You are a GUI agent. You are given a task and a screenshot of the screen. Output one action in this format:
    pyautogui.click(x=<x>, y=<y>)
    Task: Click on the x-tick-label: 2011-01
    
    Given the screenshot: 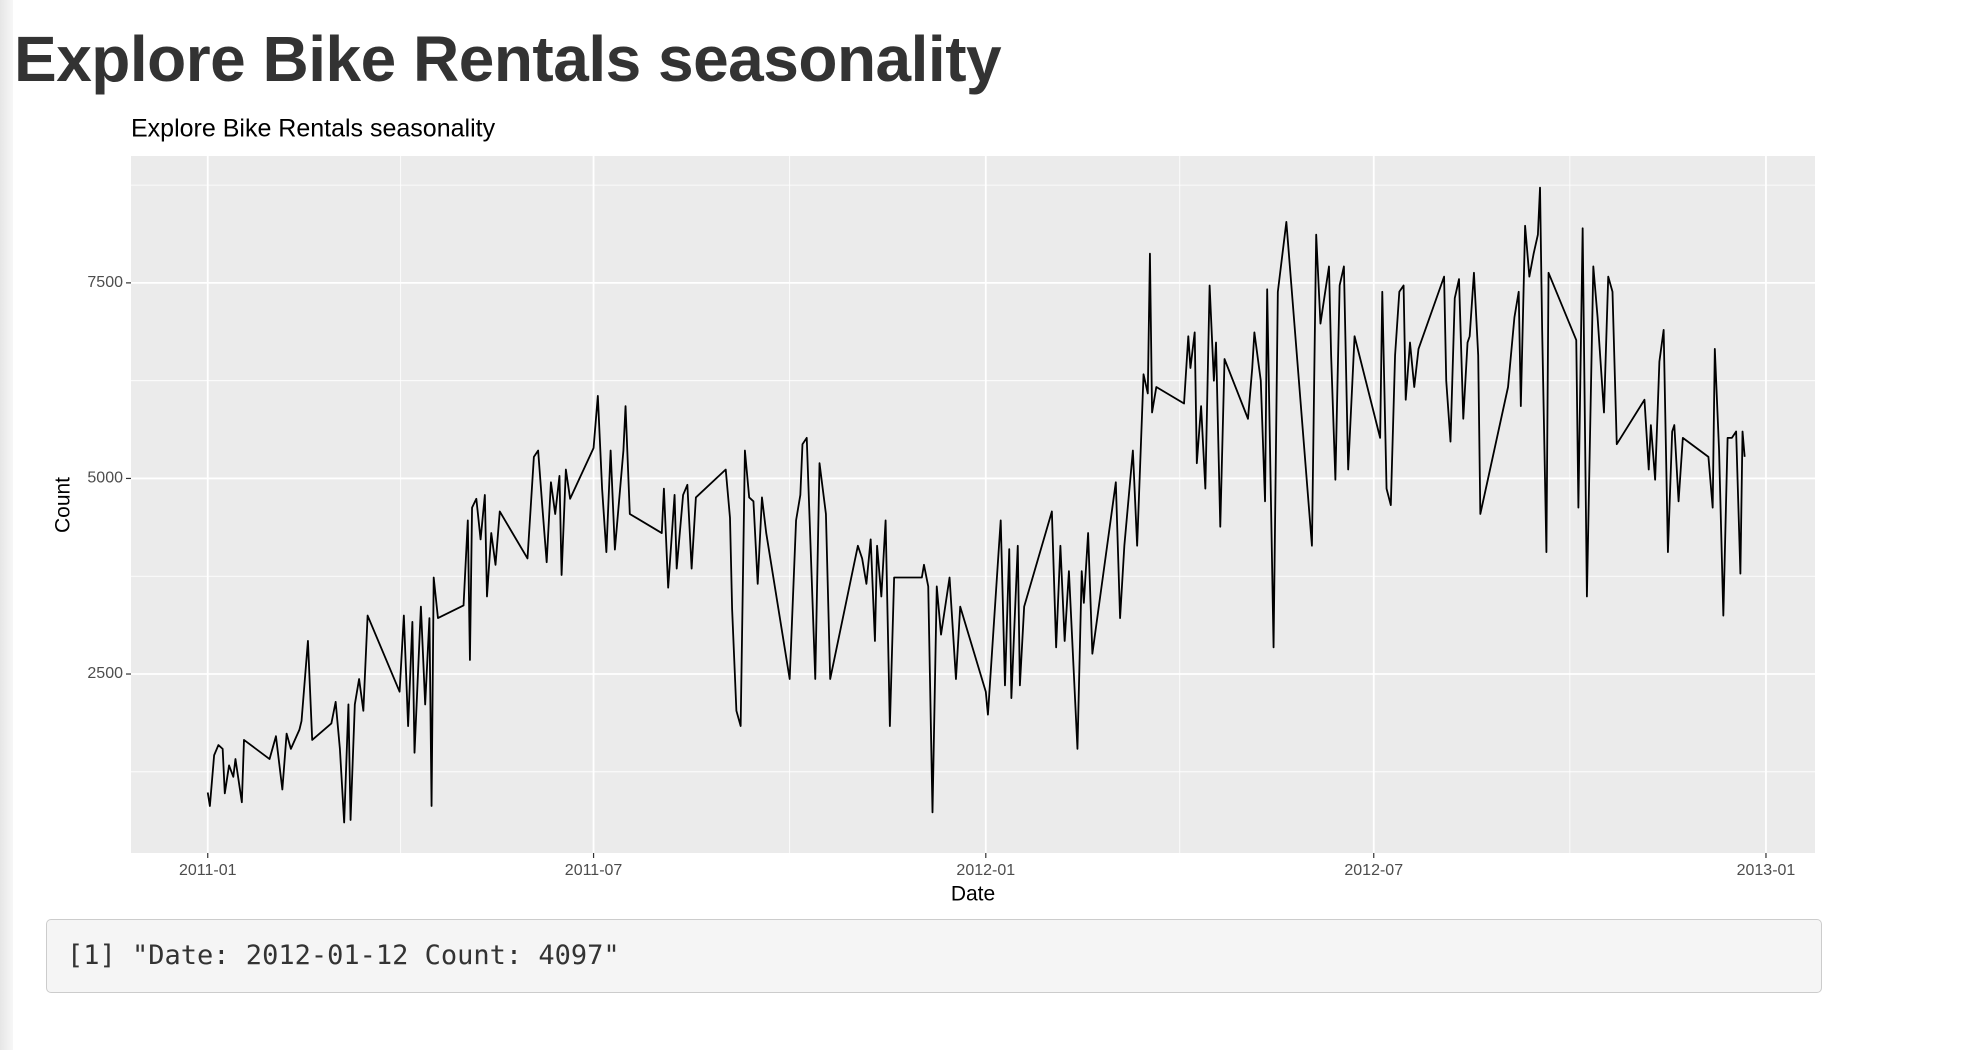 What is the action you would take?
    pyautogui.click(x=208, y=870)
    